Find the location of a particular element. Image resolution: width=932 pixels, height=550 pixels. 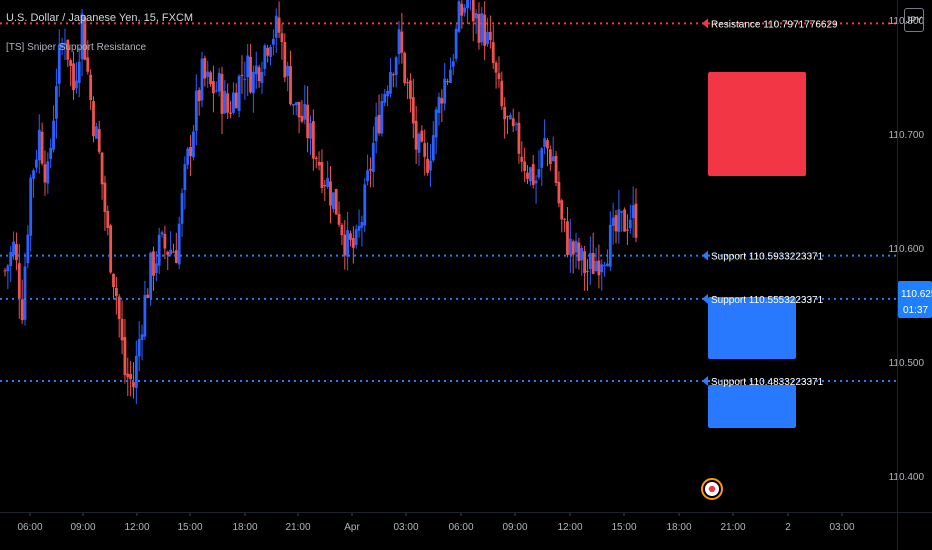

symbol-title: U.S. Dollar / Japanese Yen, 15, FXCM is located at coordinates (100, 18).